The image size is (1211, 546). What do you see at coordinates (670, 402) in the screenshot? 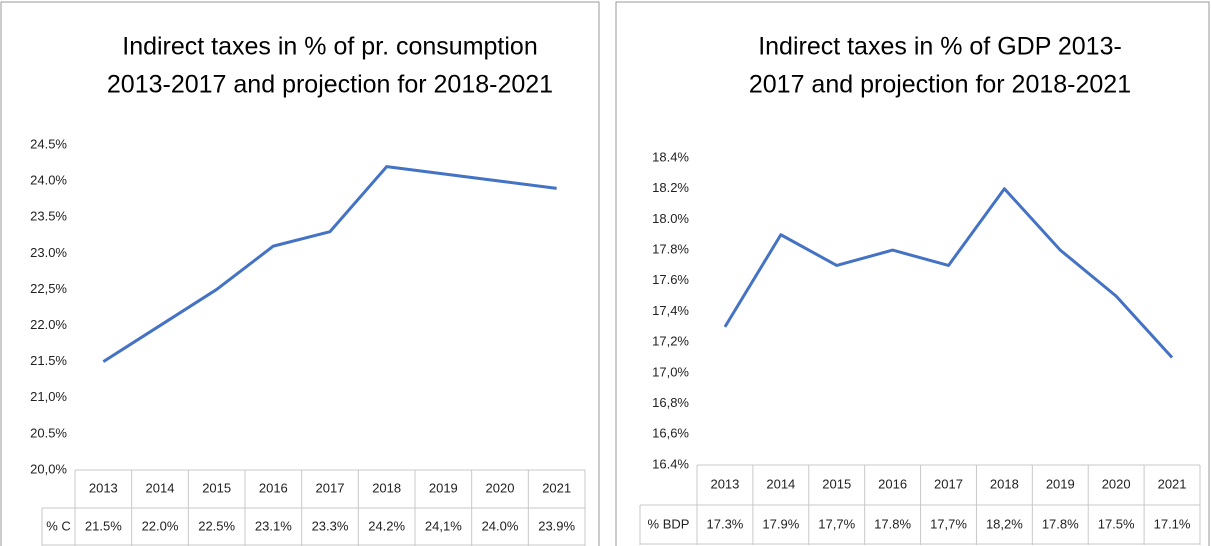
I see `y-tick-label: 16,8%` at bounding box center [670, 402].